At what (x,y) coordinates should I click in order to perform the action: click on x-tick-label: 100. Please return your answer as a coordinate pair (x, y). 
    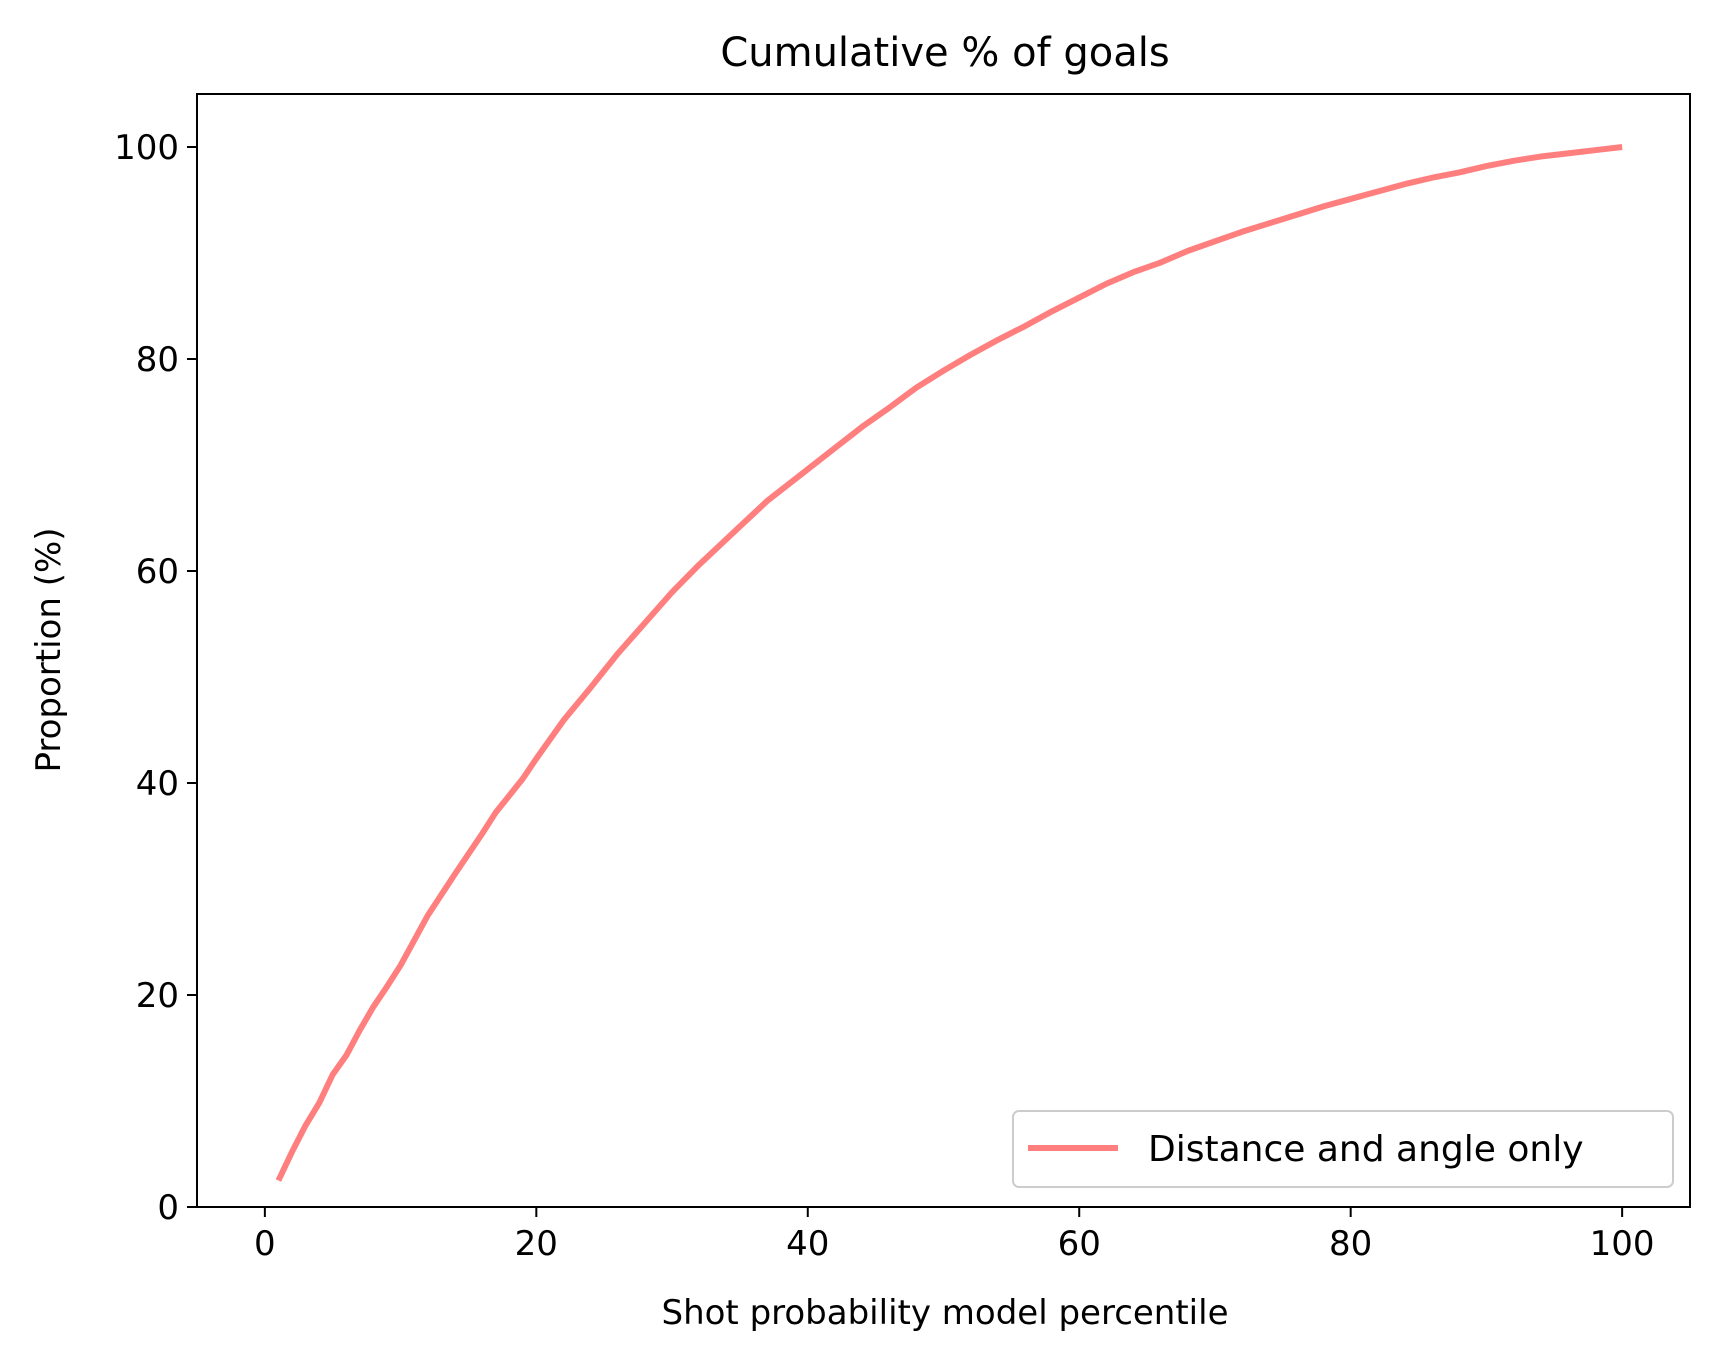
    Looking at the image, I should click on (1622, 1244).